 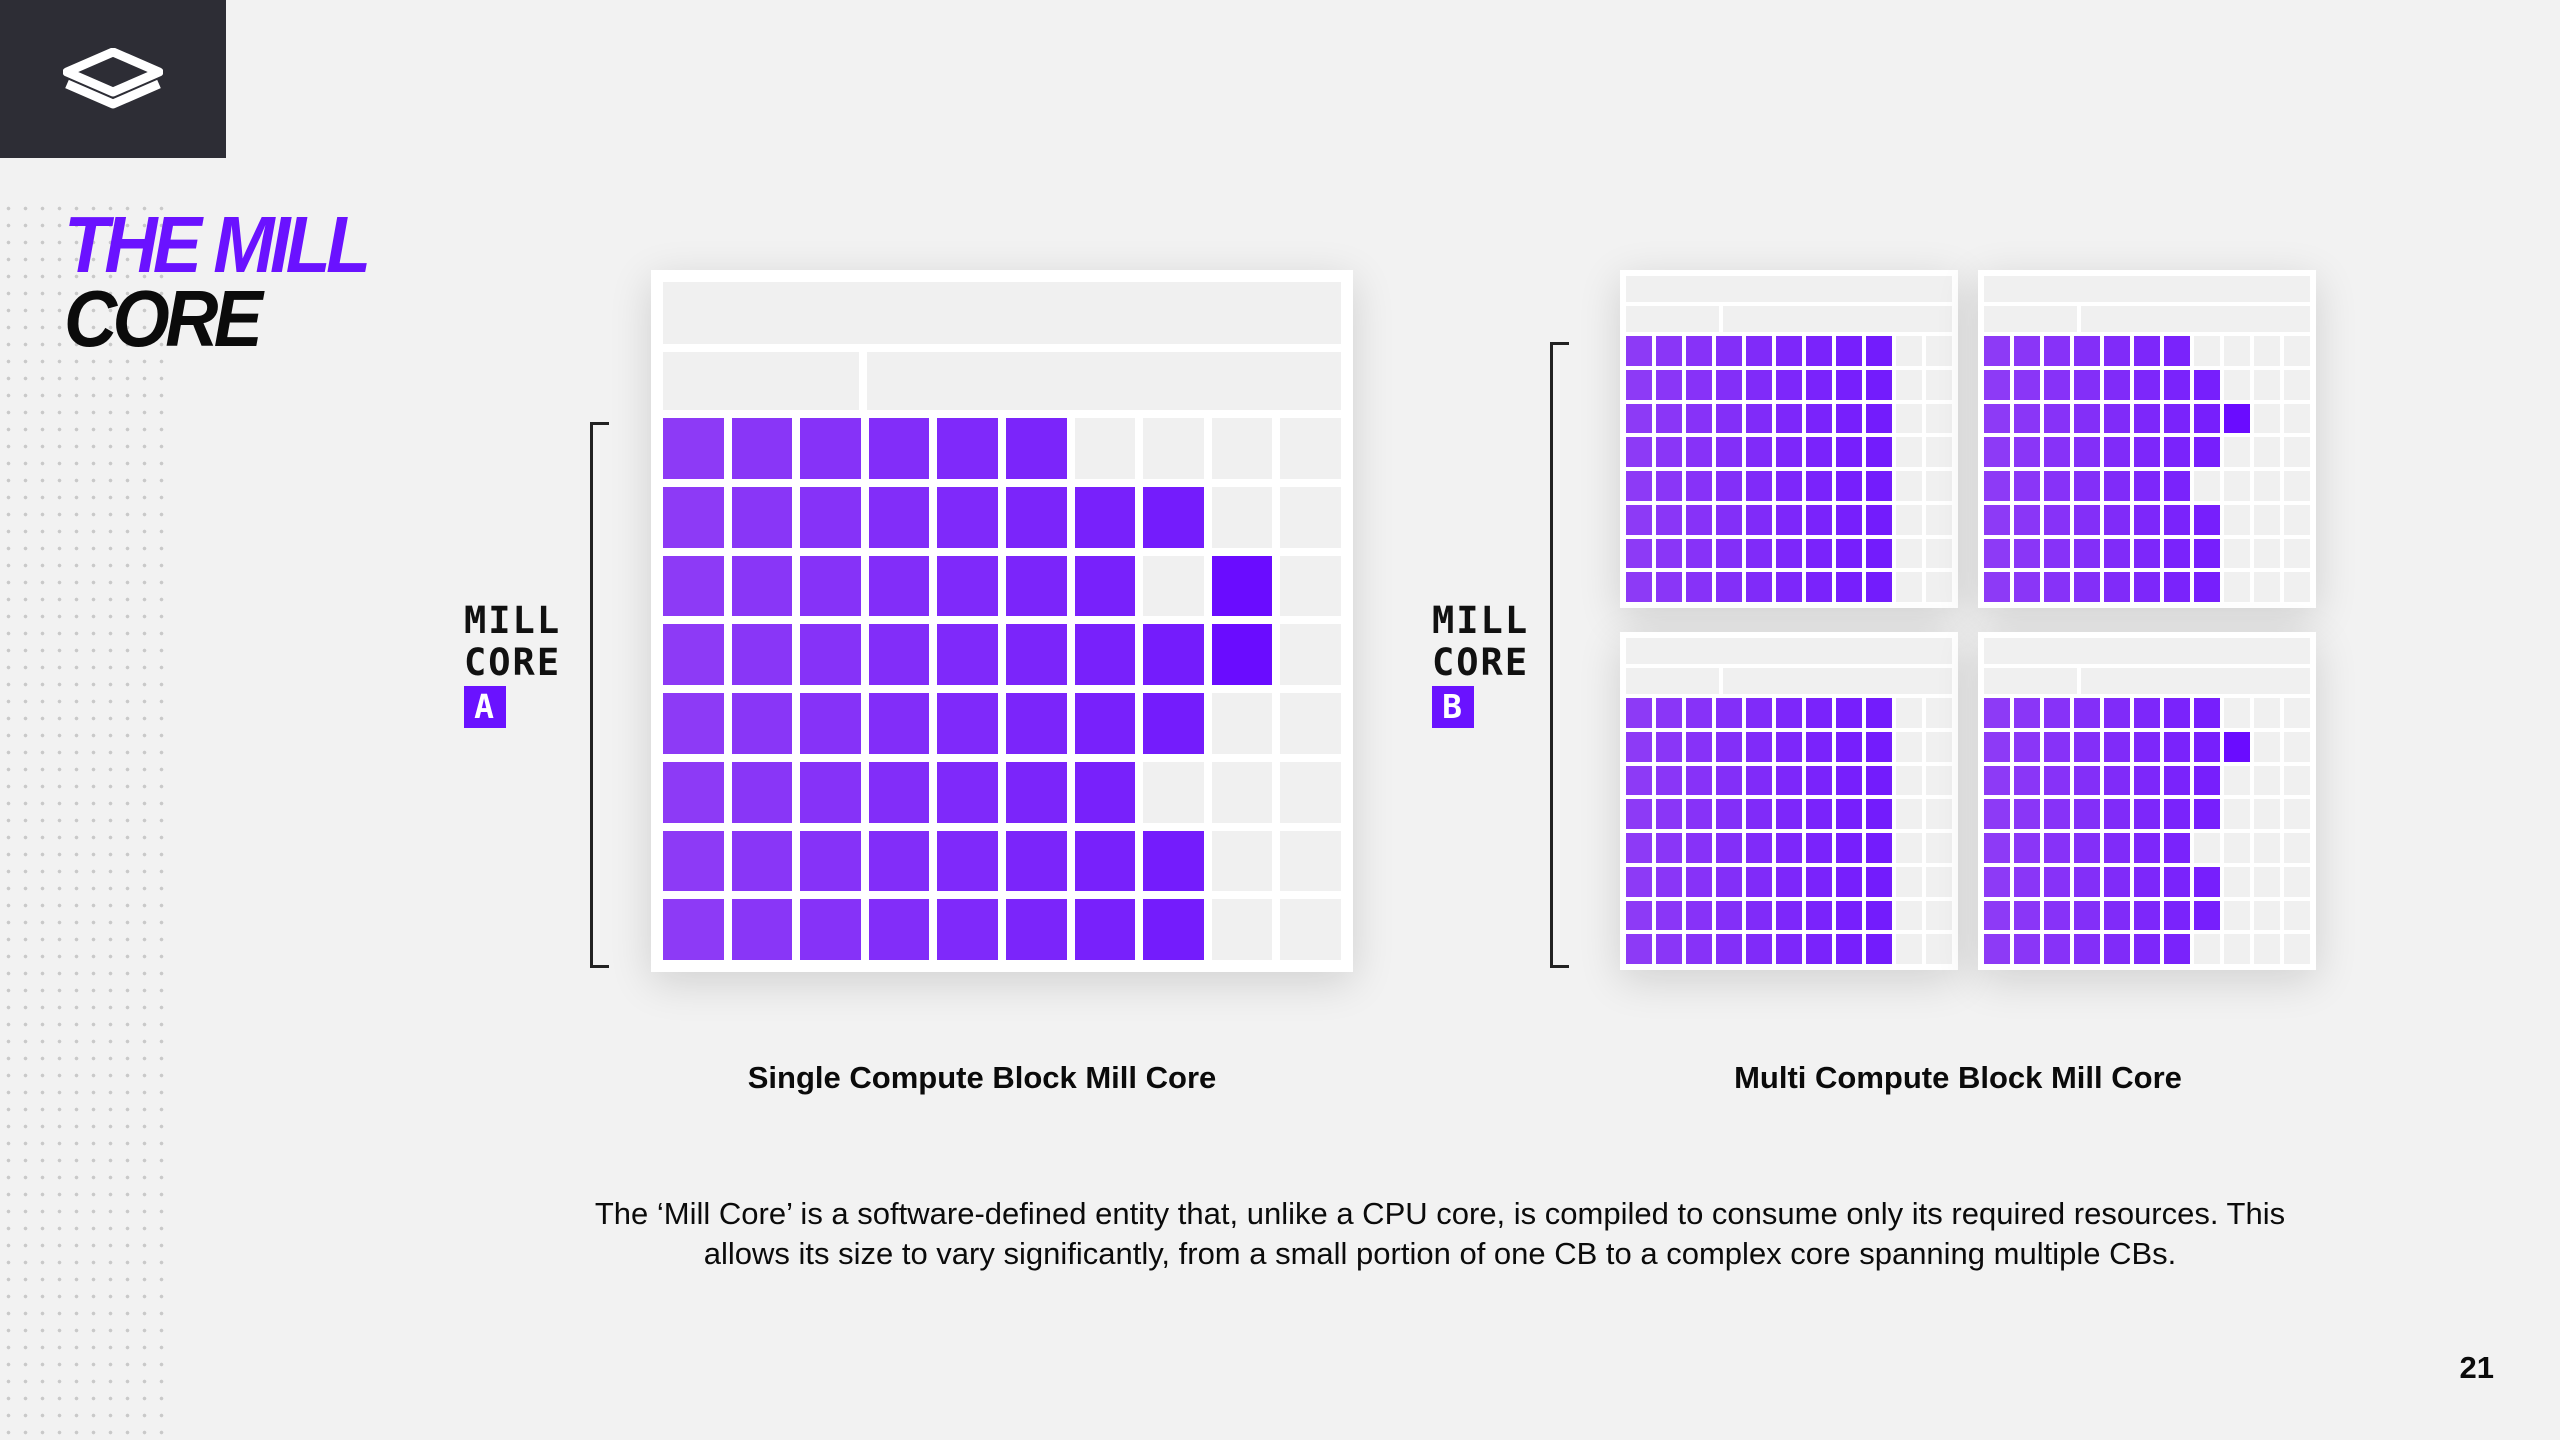 I want to click on slide-title: THE MILL CORE, so click(x=217, y=281).